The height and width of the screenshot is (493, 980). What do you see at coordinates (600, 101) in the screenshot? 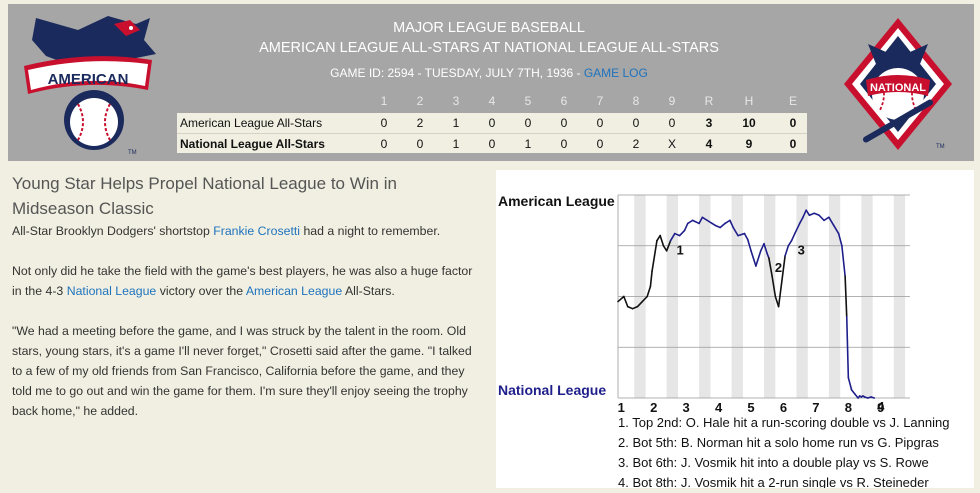
I see `inning-header: 7` at bounding box center [600, 101].